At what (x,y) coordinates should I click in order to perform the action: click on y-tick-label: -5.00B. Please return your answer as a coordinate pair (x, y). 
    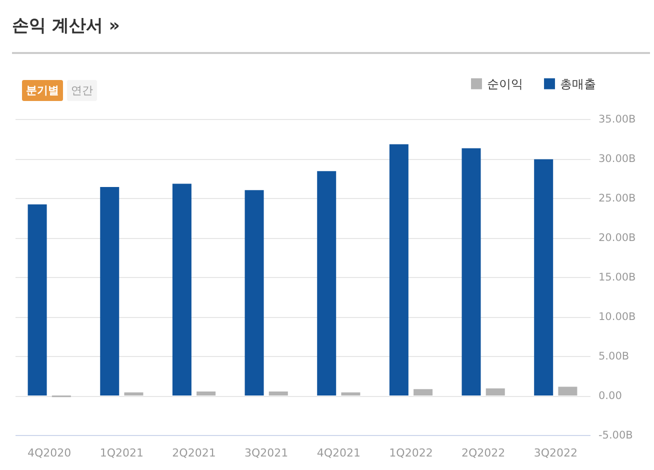
    Looking at the image, I should click on (615, 436).